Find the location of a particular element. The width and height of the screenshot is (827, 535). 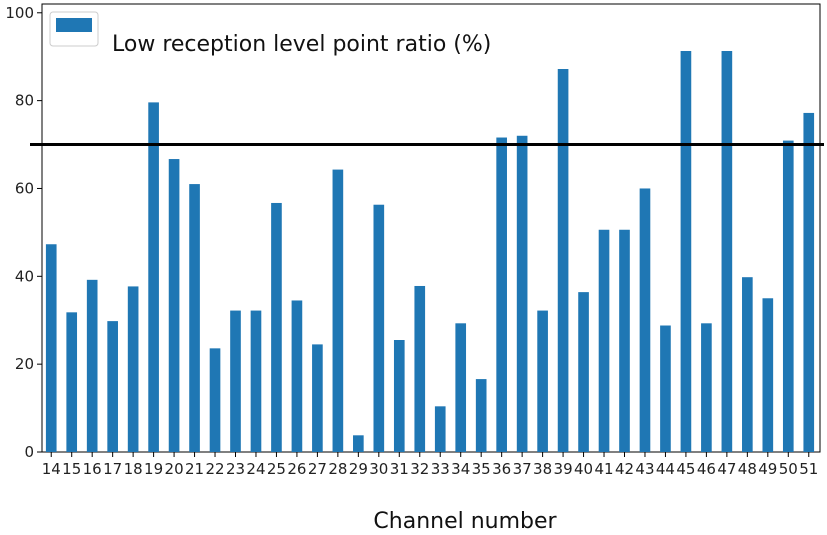

x-tick-label: 48 is located at coordinates (747, 469).